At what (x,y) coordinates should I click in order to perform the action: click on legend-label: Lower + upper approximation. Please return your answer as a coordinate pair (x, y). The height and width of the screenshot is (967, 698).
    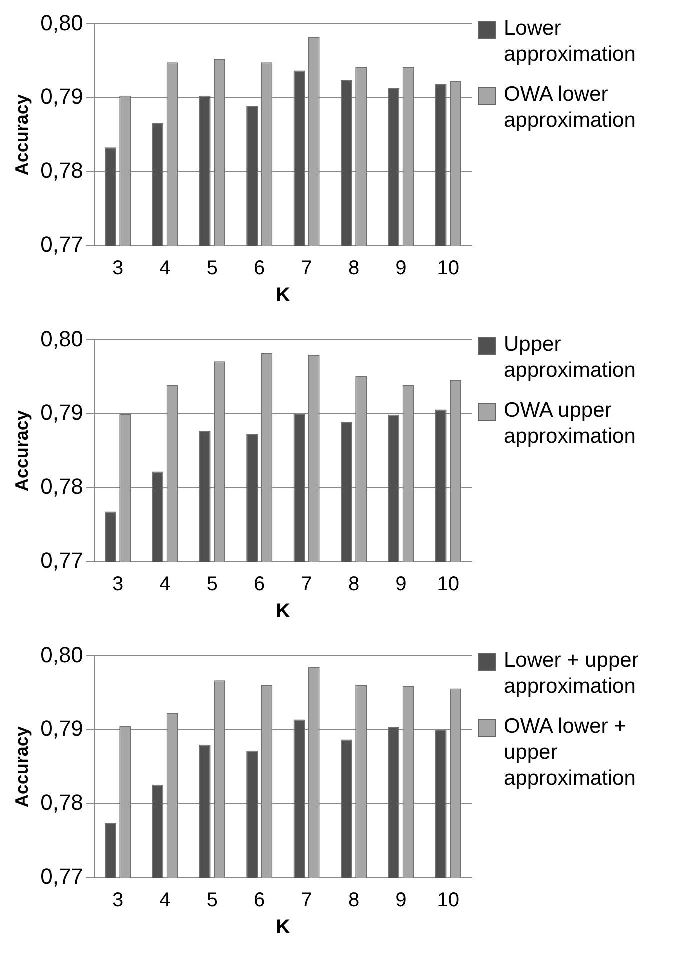
    Looking at the image, I should click on (572, 674).